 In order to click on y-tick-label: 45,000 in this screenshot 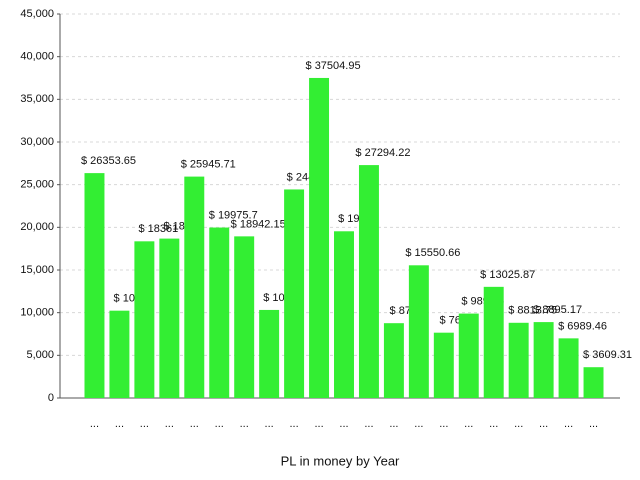, I will do `click(37, 14)`.